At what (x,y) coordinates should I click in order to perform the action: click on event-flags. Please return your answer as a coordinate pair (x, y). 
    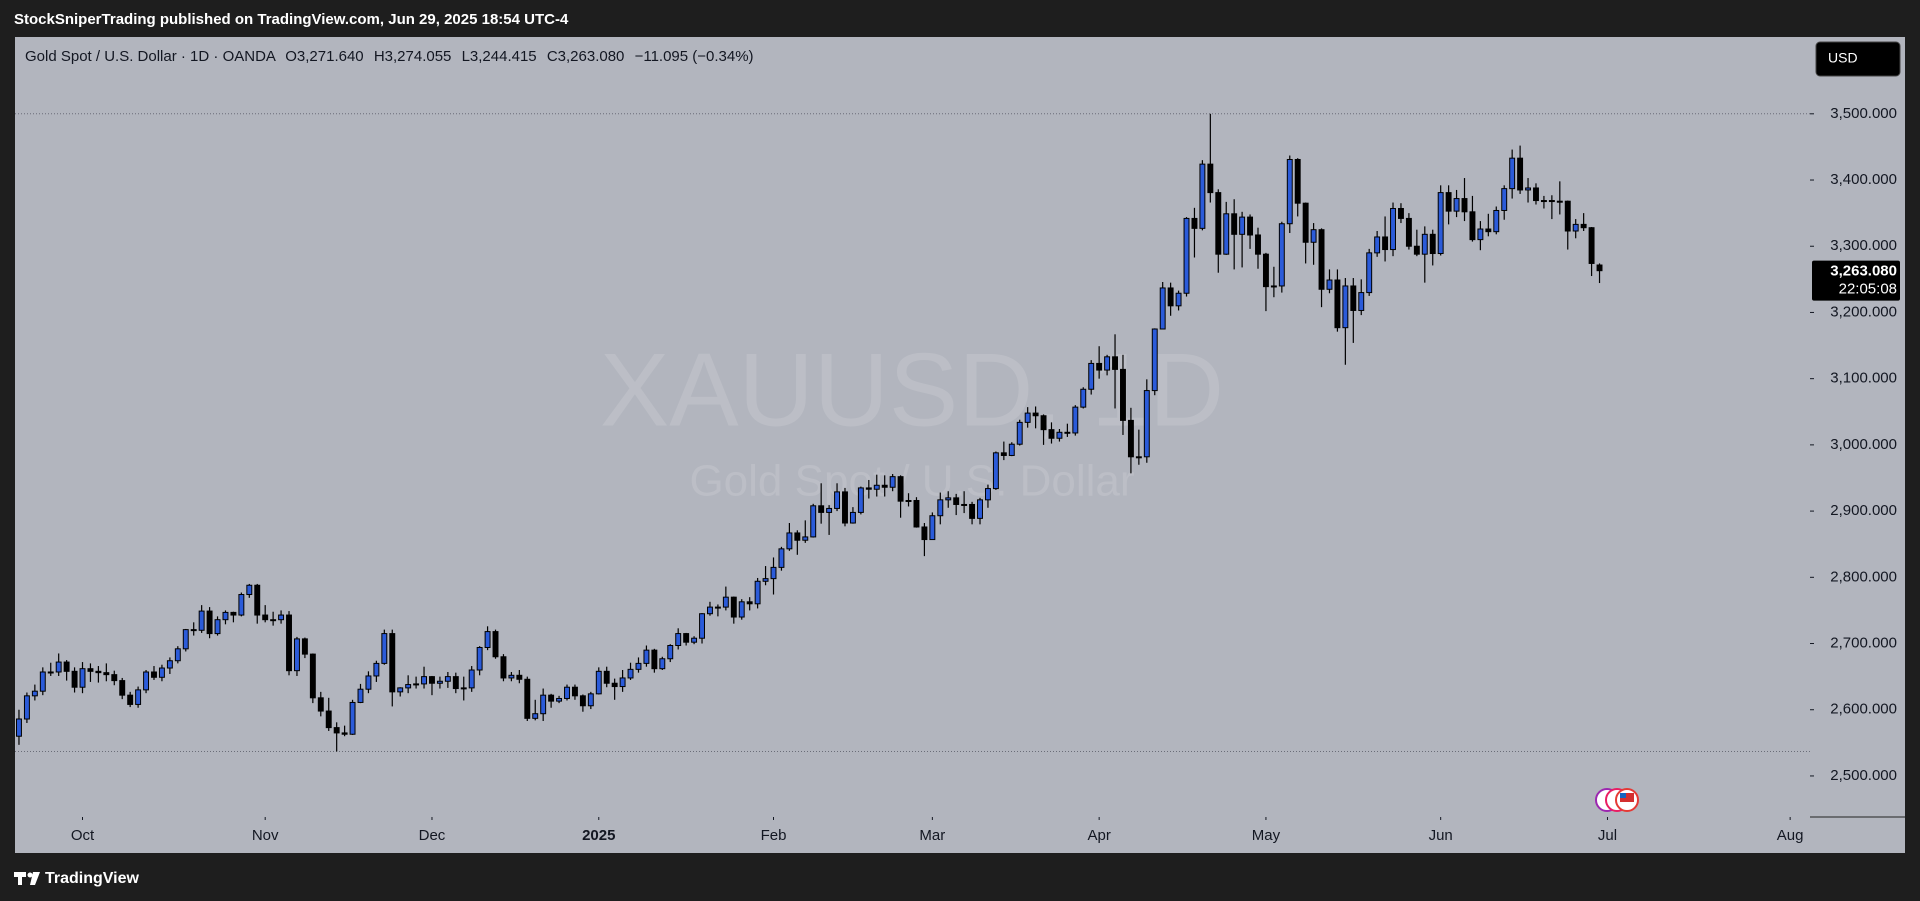
    Looking at the image, I should click on (1617, 800).